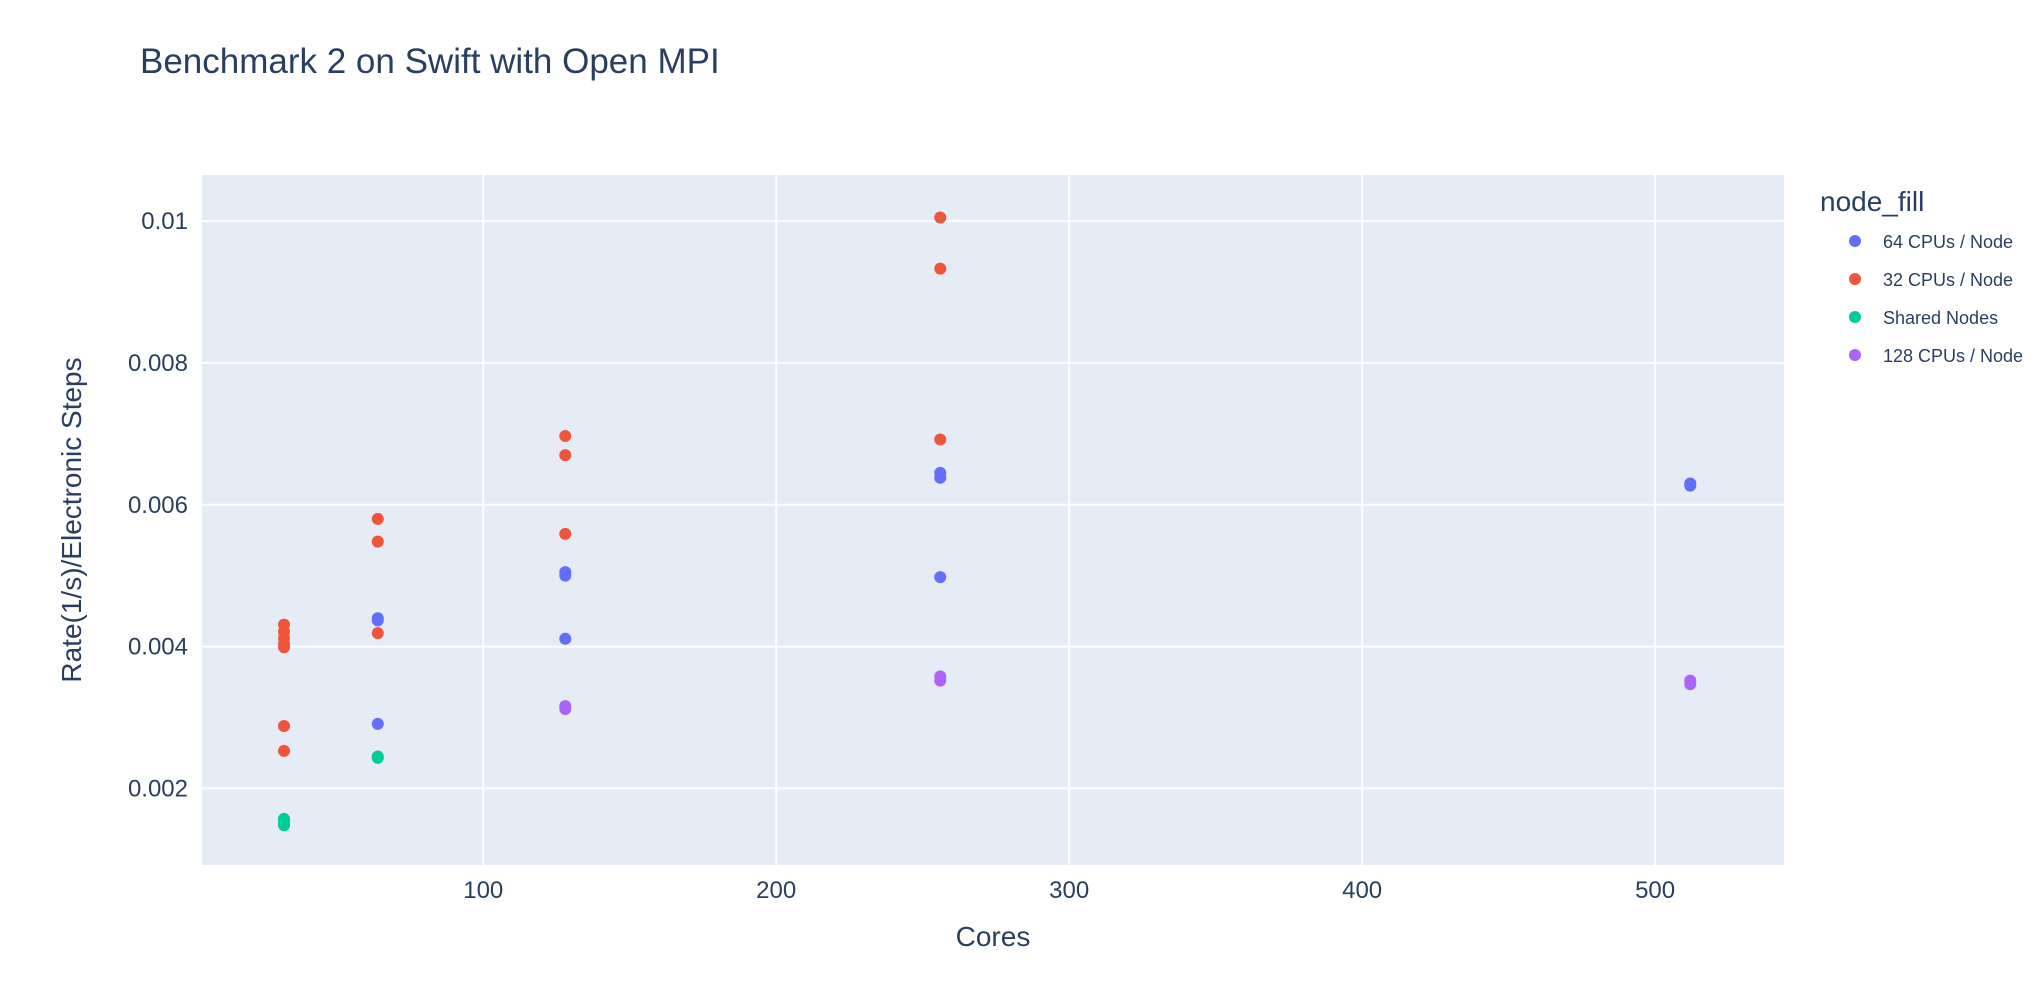  What do you see at coordinates (158, 363) in the screenshot?
I see `y-tick-label: 0.008` at bounding box center [158, 363].